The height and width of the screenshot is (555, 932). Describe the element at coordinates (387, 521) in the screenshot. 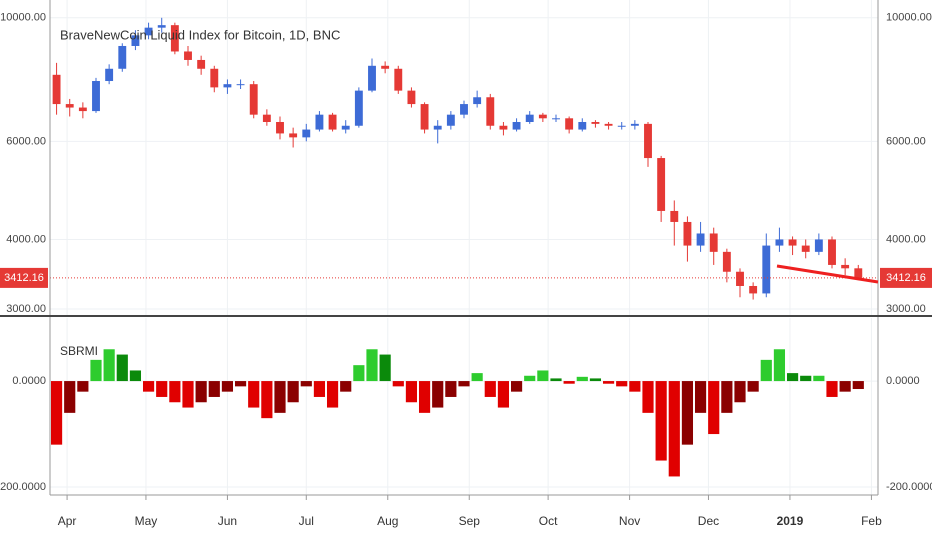

I see `x-tick-label: Aug` at that location.